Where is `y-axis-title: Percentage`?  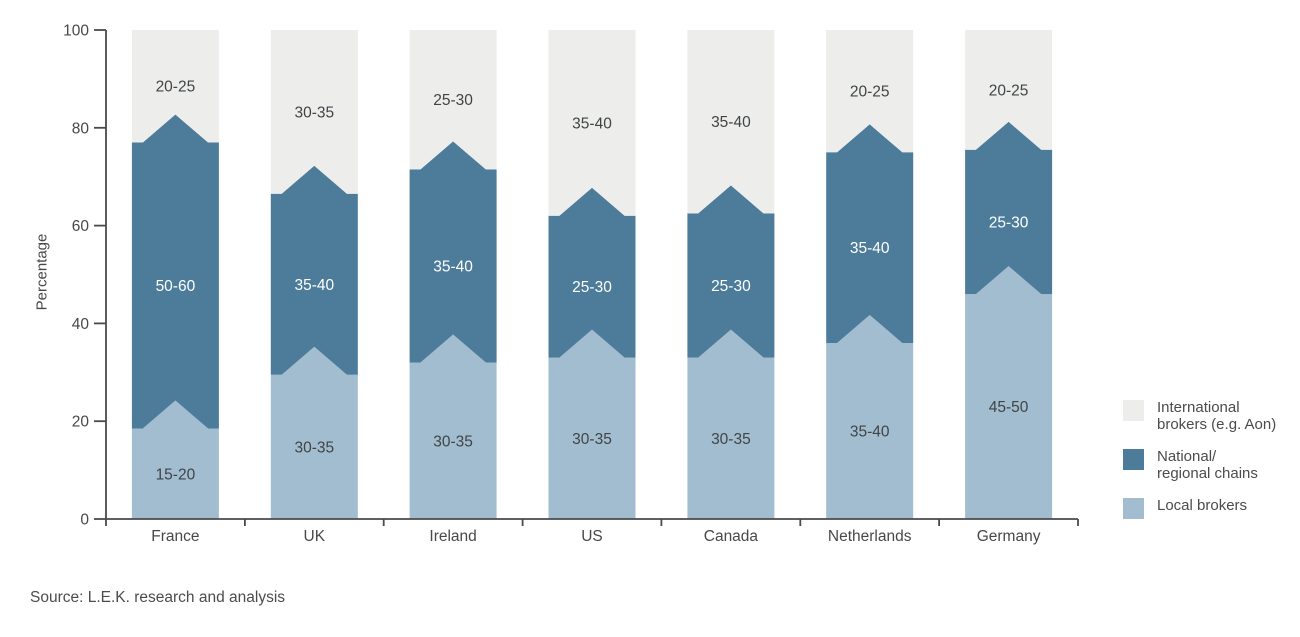 y-axis-title: Percentage is located at coordinates (42, 272).